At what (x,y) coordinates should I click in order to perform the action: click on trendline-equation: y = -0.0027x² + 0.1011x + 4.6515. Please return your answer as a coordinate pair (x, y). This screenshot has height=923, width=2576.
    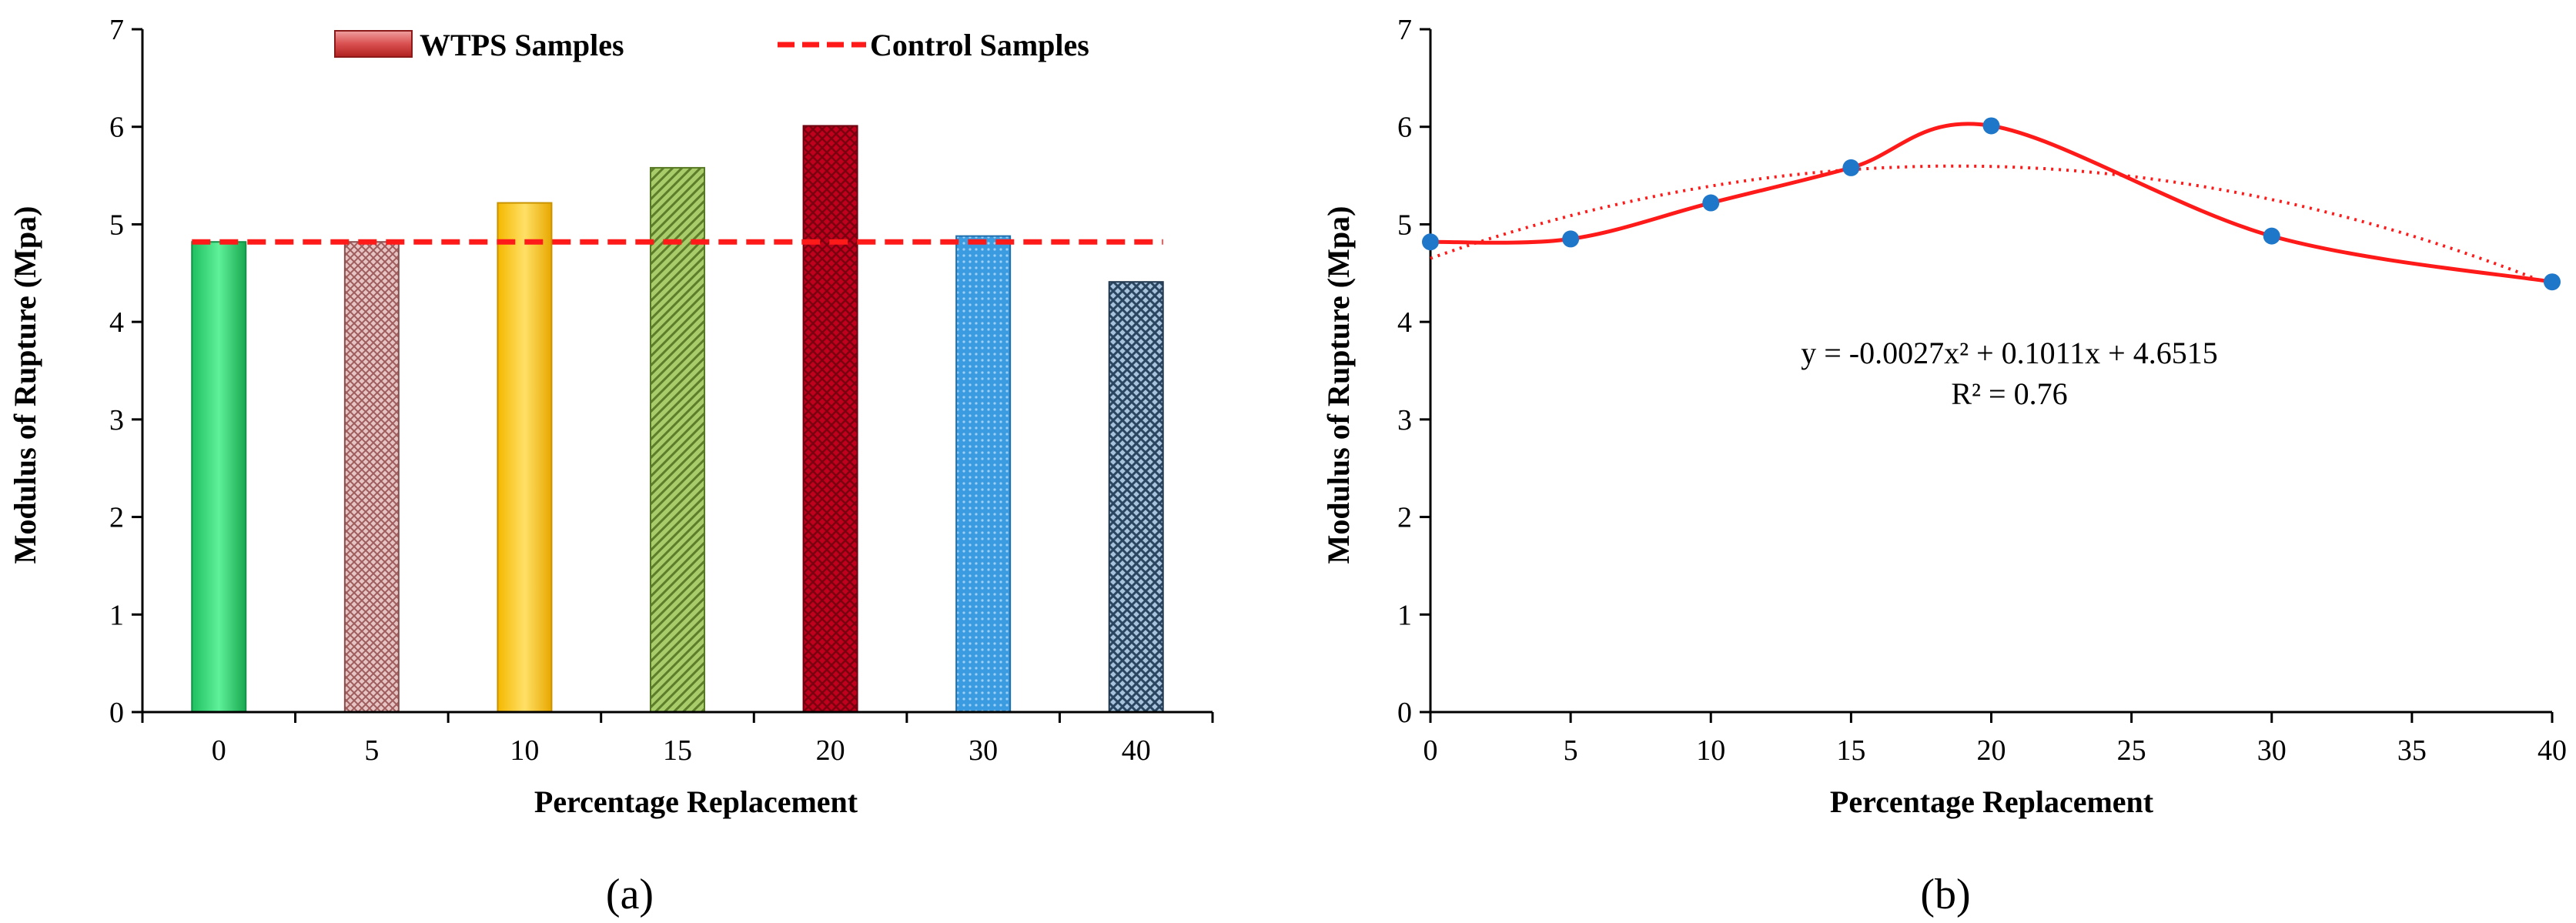
    Looking at the image, I should click on (2010, 353).